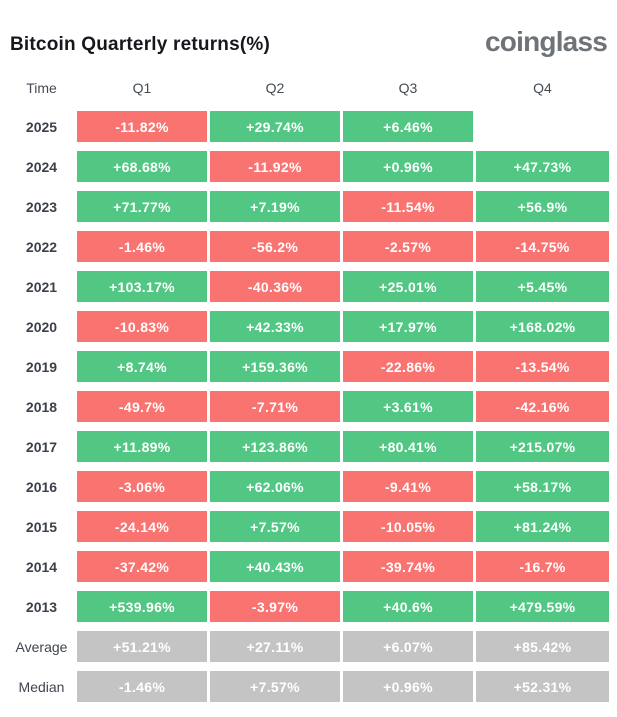  What do you see at coordinates (542, 166) in the screenshot?
I see `return-cell: +47.73%` at bounding box center [542, 166].